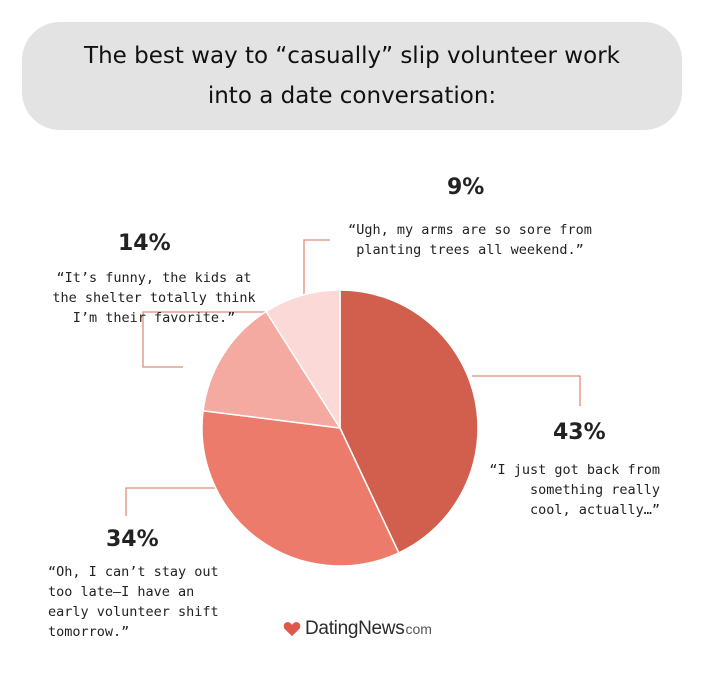 This screenshot has height=676, width=704. Describe the element at coordinates (121, 592) in the screenshot. I see `slice-34-quote-line: too late—I have an` at that location.